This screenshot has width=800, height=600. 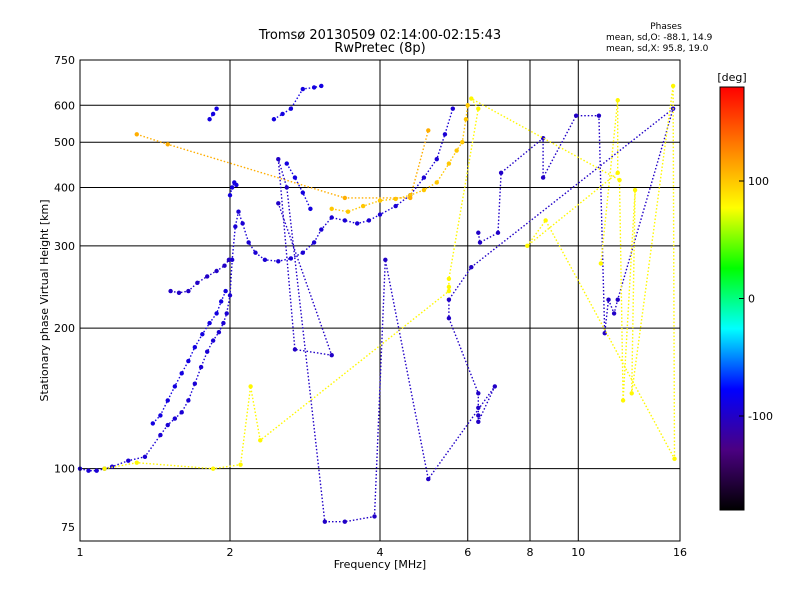 What do you see at coordinates (578, 552) in the screenshot?
I see `x-tick-label: 10` at bounding box center [578, 552].